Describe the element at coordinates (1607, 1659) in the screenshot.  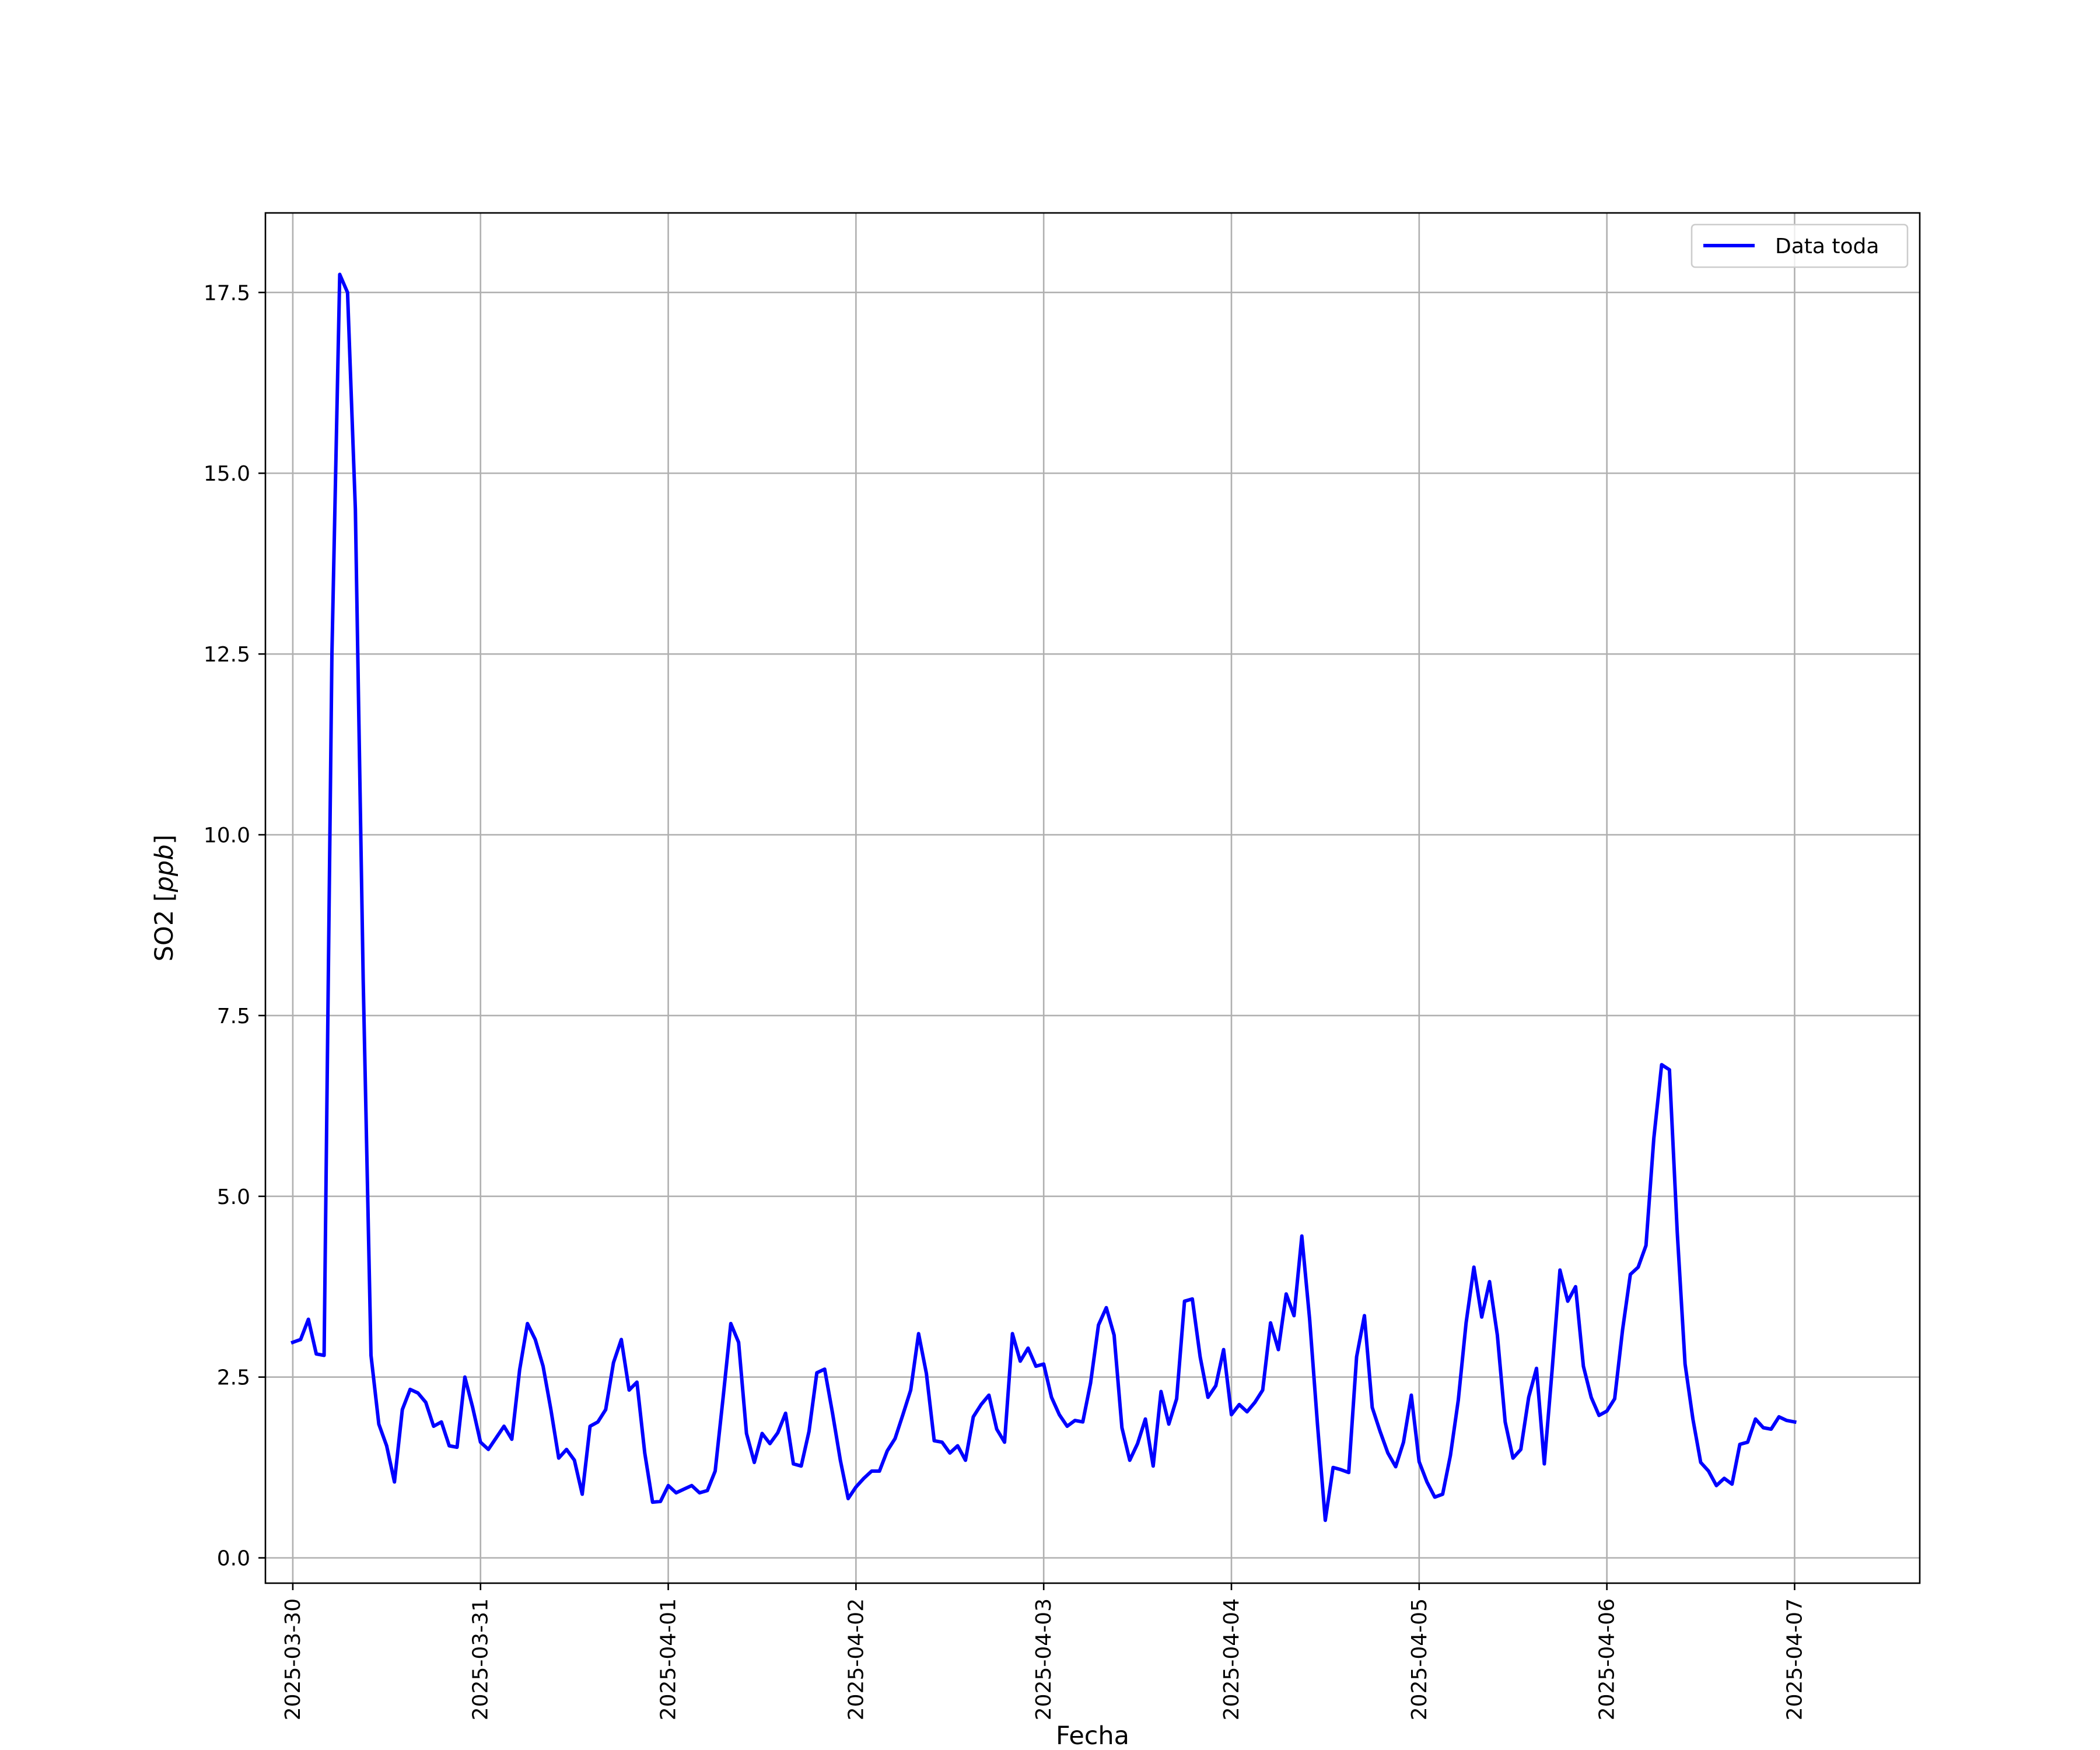
I see `x-tick-label: 2025-04-06` at that location.